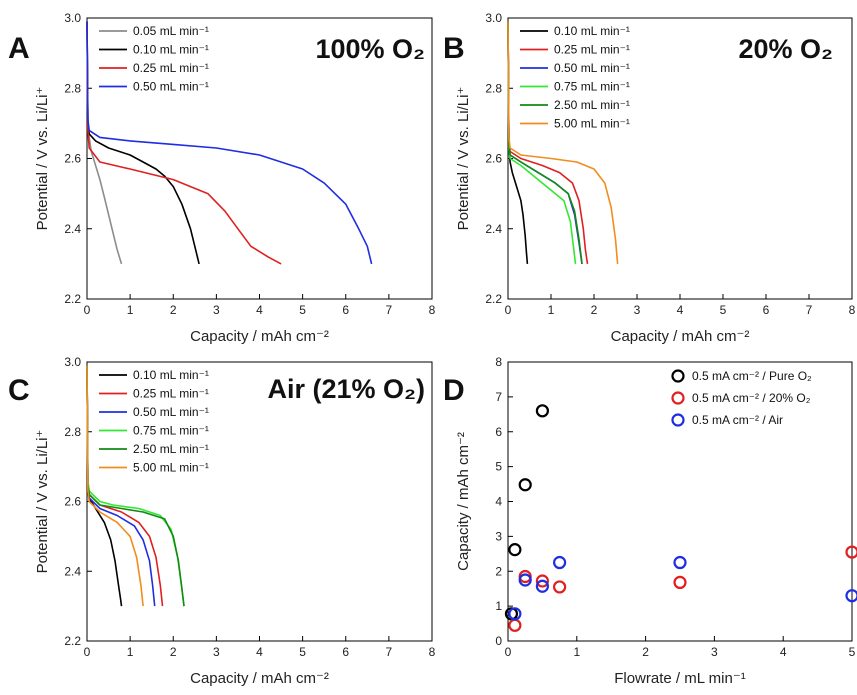 This screenshot has width=857, height=695. I want to click on panel-title: 100% O₂, so click(370, 49).